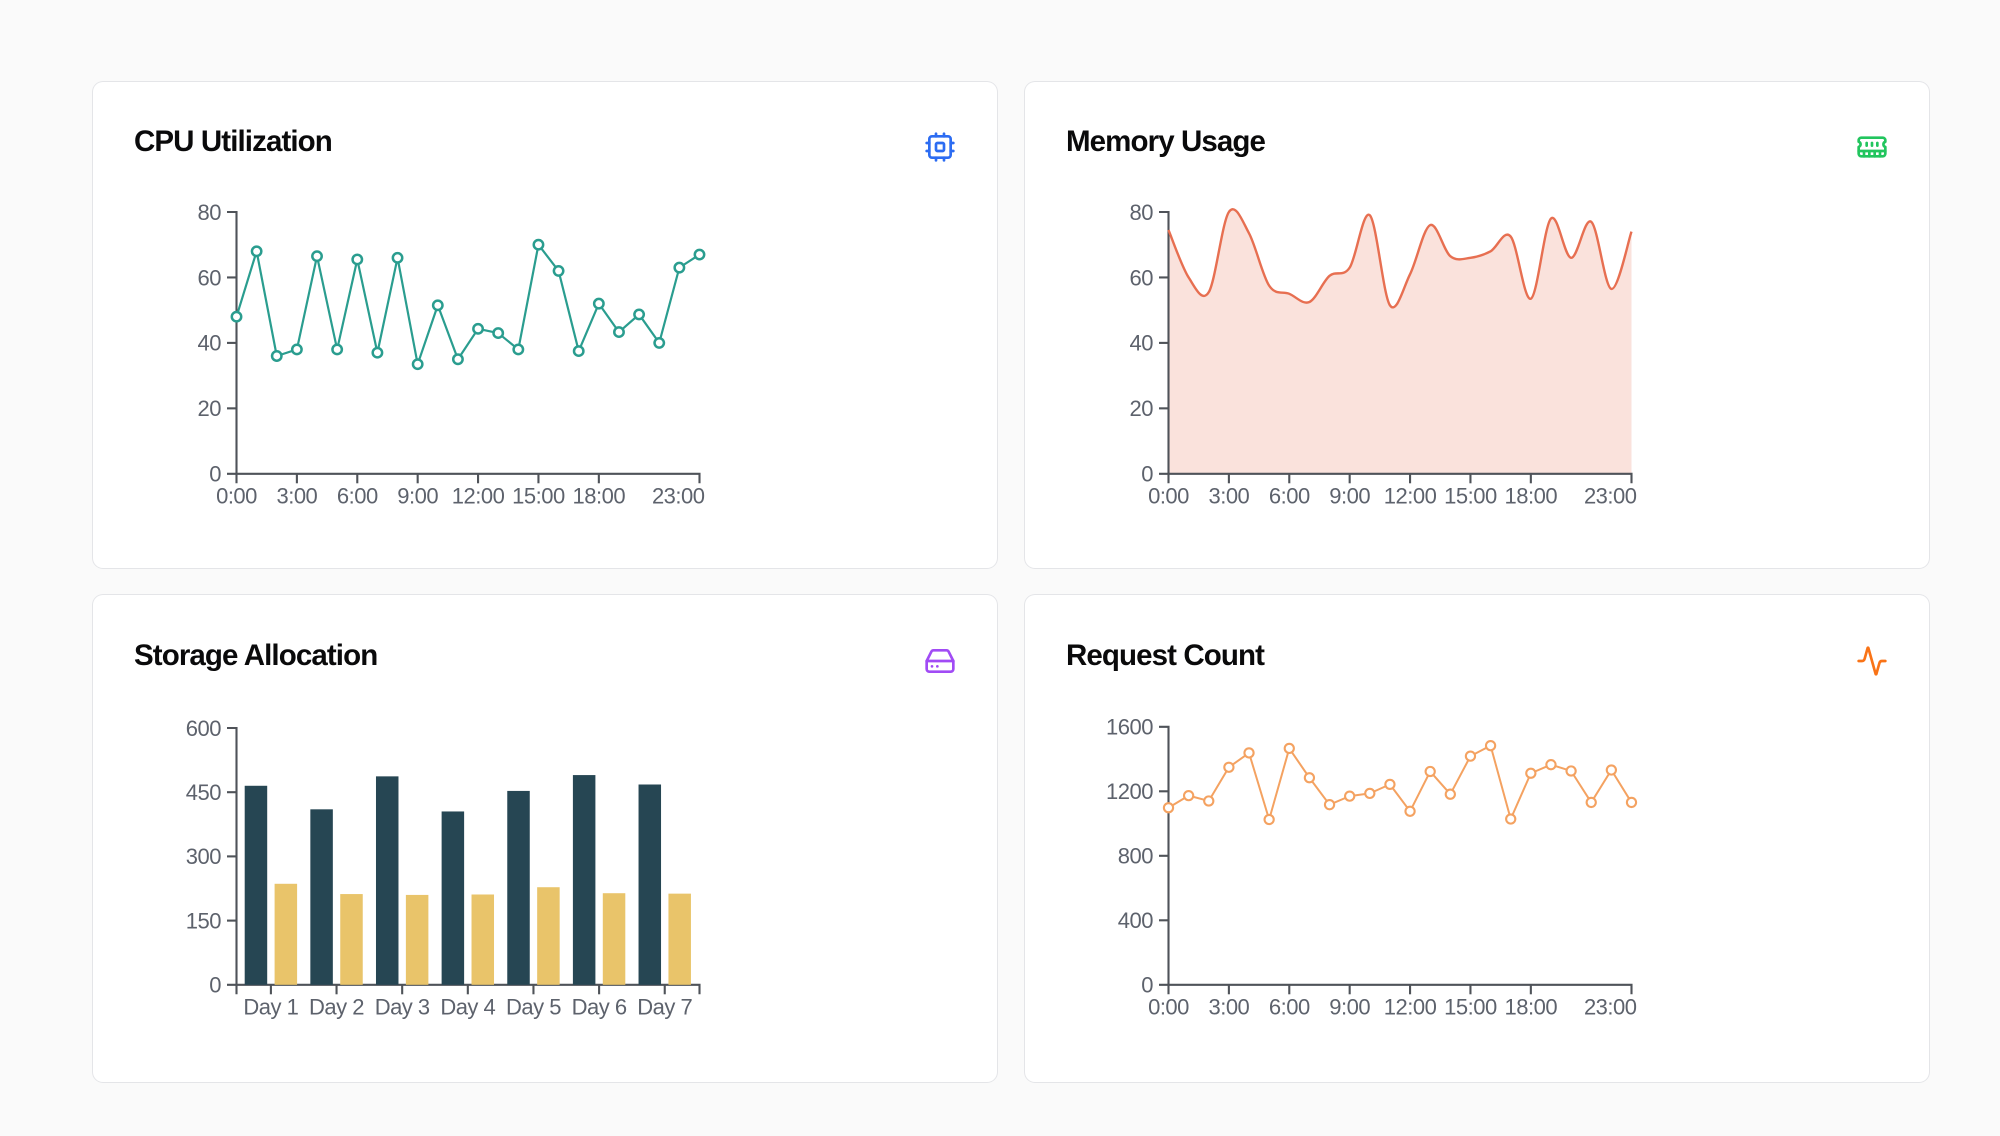 Image resolution: width=2000 pixels, height=1136 pixels. Describe the element at coordinates (599, 1007) in the screenshot. I see `svg-text: Day 6` at that location.